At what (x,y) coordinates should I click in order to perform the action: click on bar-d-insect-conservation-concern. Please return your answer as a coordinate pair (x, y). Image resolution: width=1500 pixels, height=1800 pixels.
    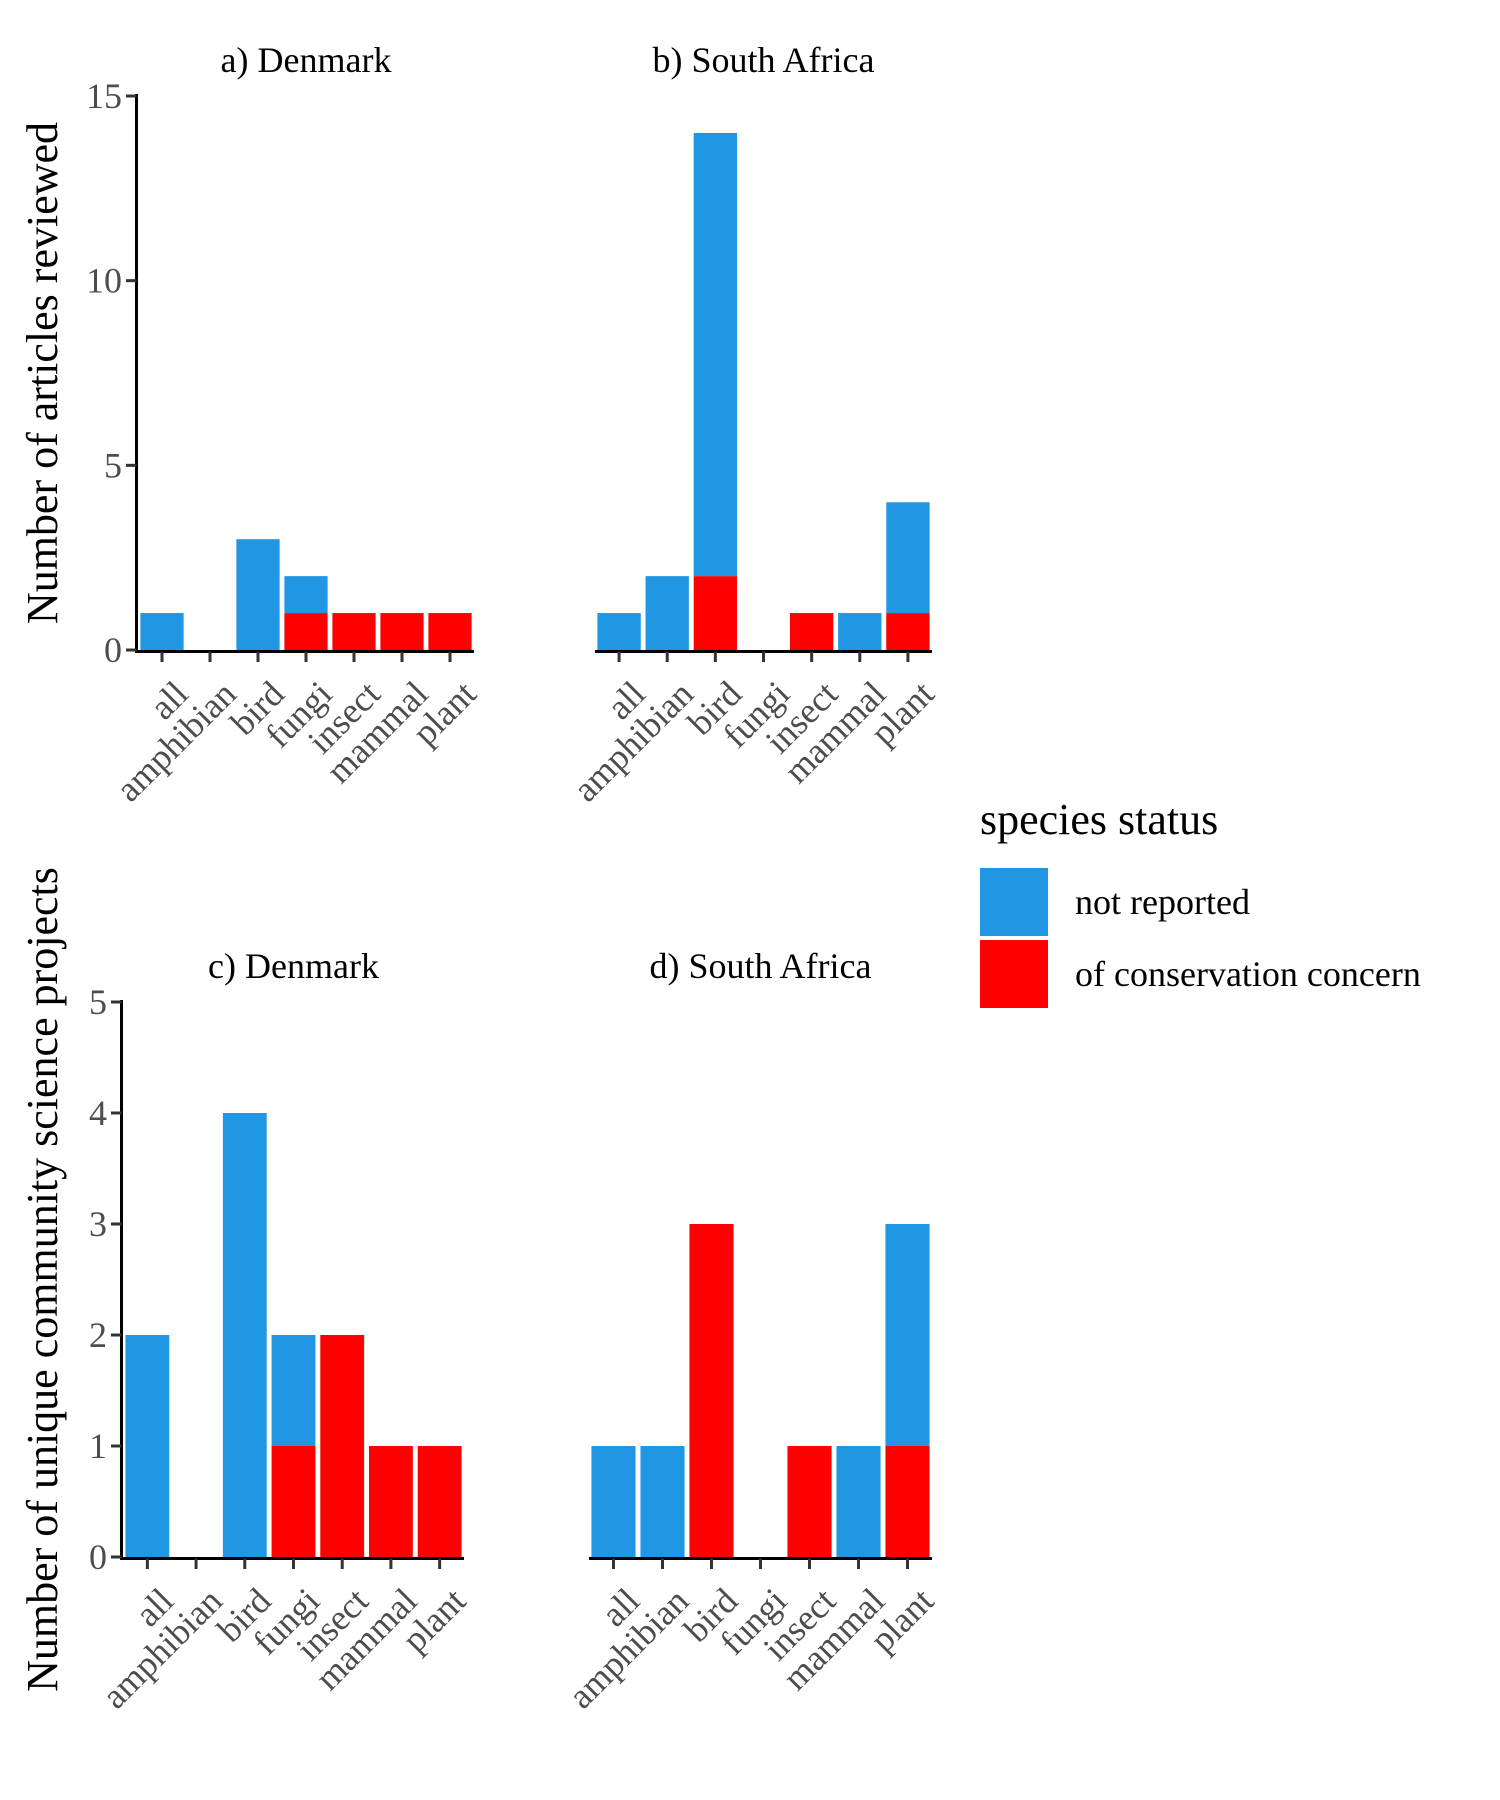
    Looking at the image, I should click on (809, 1501).